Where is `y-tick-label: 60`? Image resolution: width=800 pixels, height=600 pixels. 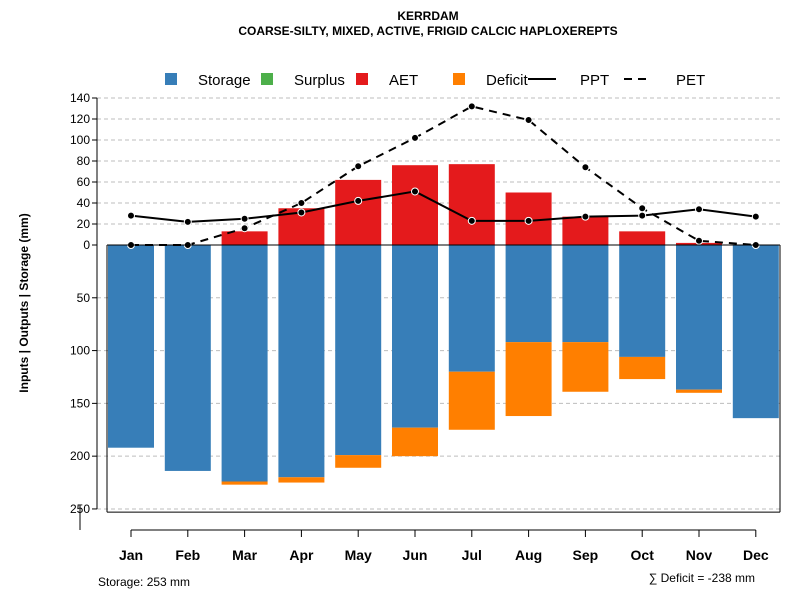 y-tick-label: 60 is located at coordinates (84, 182).